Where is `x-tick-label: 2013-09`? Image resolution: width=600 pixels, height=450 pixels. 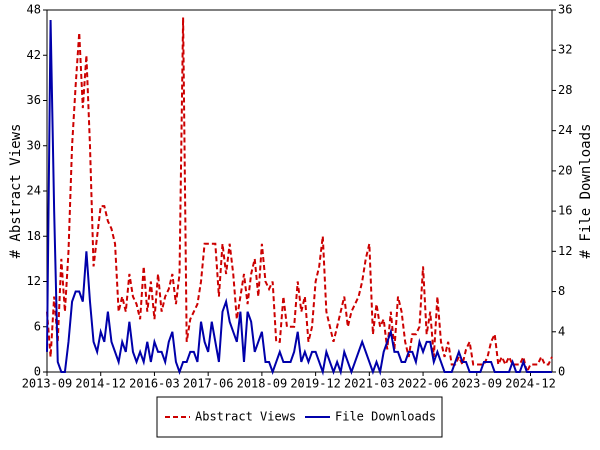 x-tick-label: 2013-09 is located at coordinates (47, 384).